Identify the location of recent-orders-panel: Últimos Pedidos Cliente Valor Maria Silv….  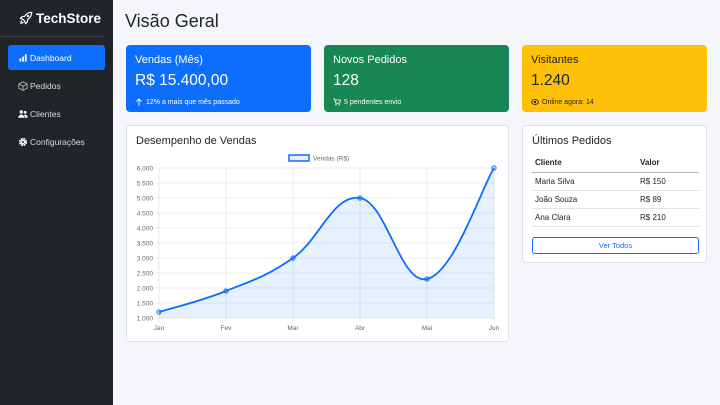
(614, 194).